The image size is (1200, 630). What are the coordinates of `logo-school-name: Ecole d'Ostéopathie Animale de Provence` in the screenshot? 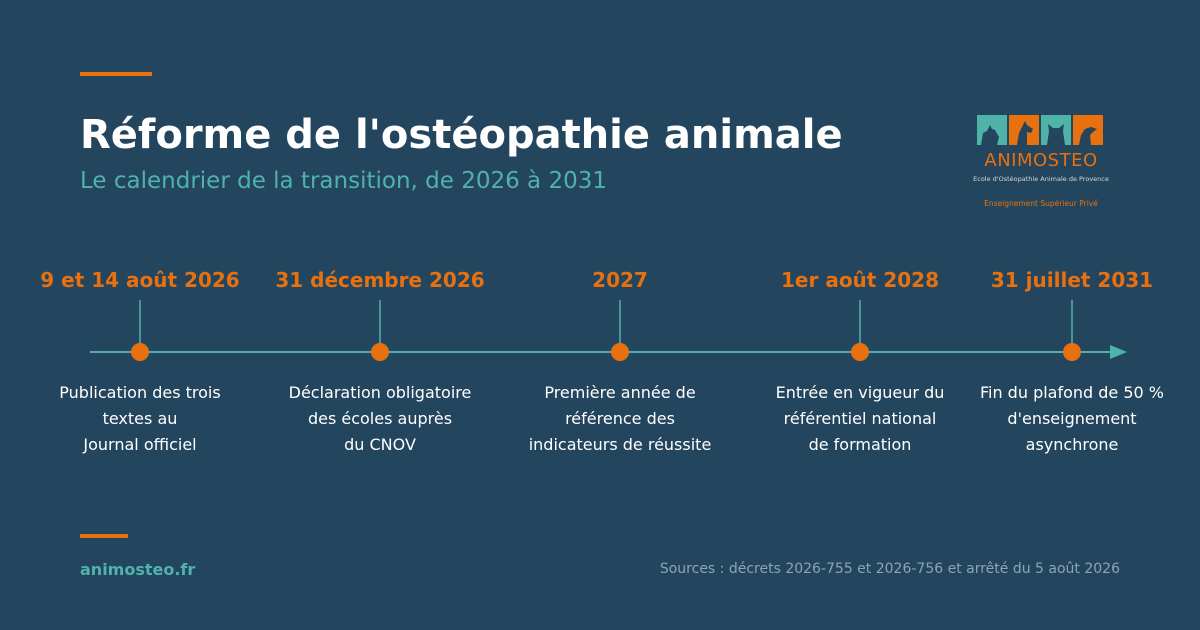 It's located at (1041, 179).